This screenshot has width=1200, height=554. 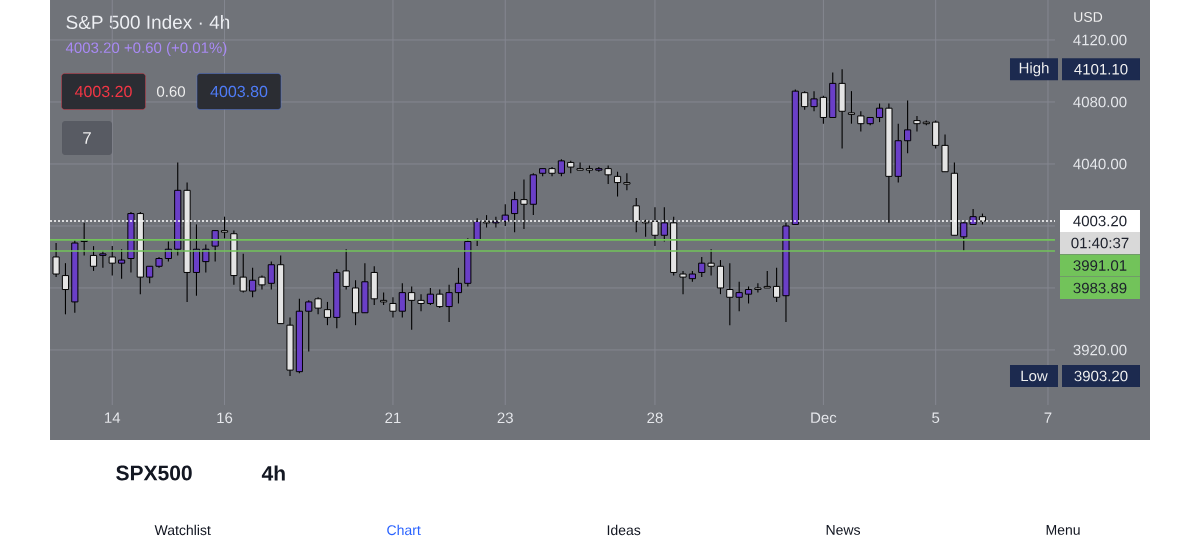 I want to click on x-tick-label: 16, so click(x=225, y=418).